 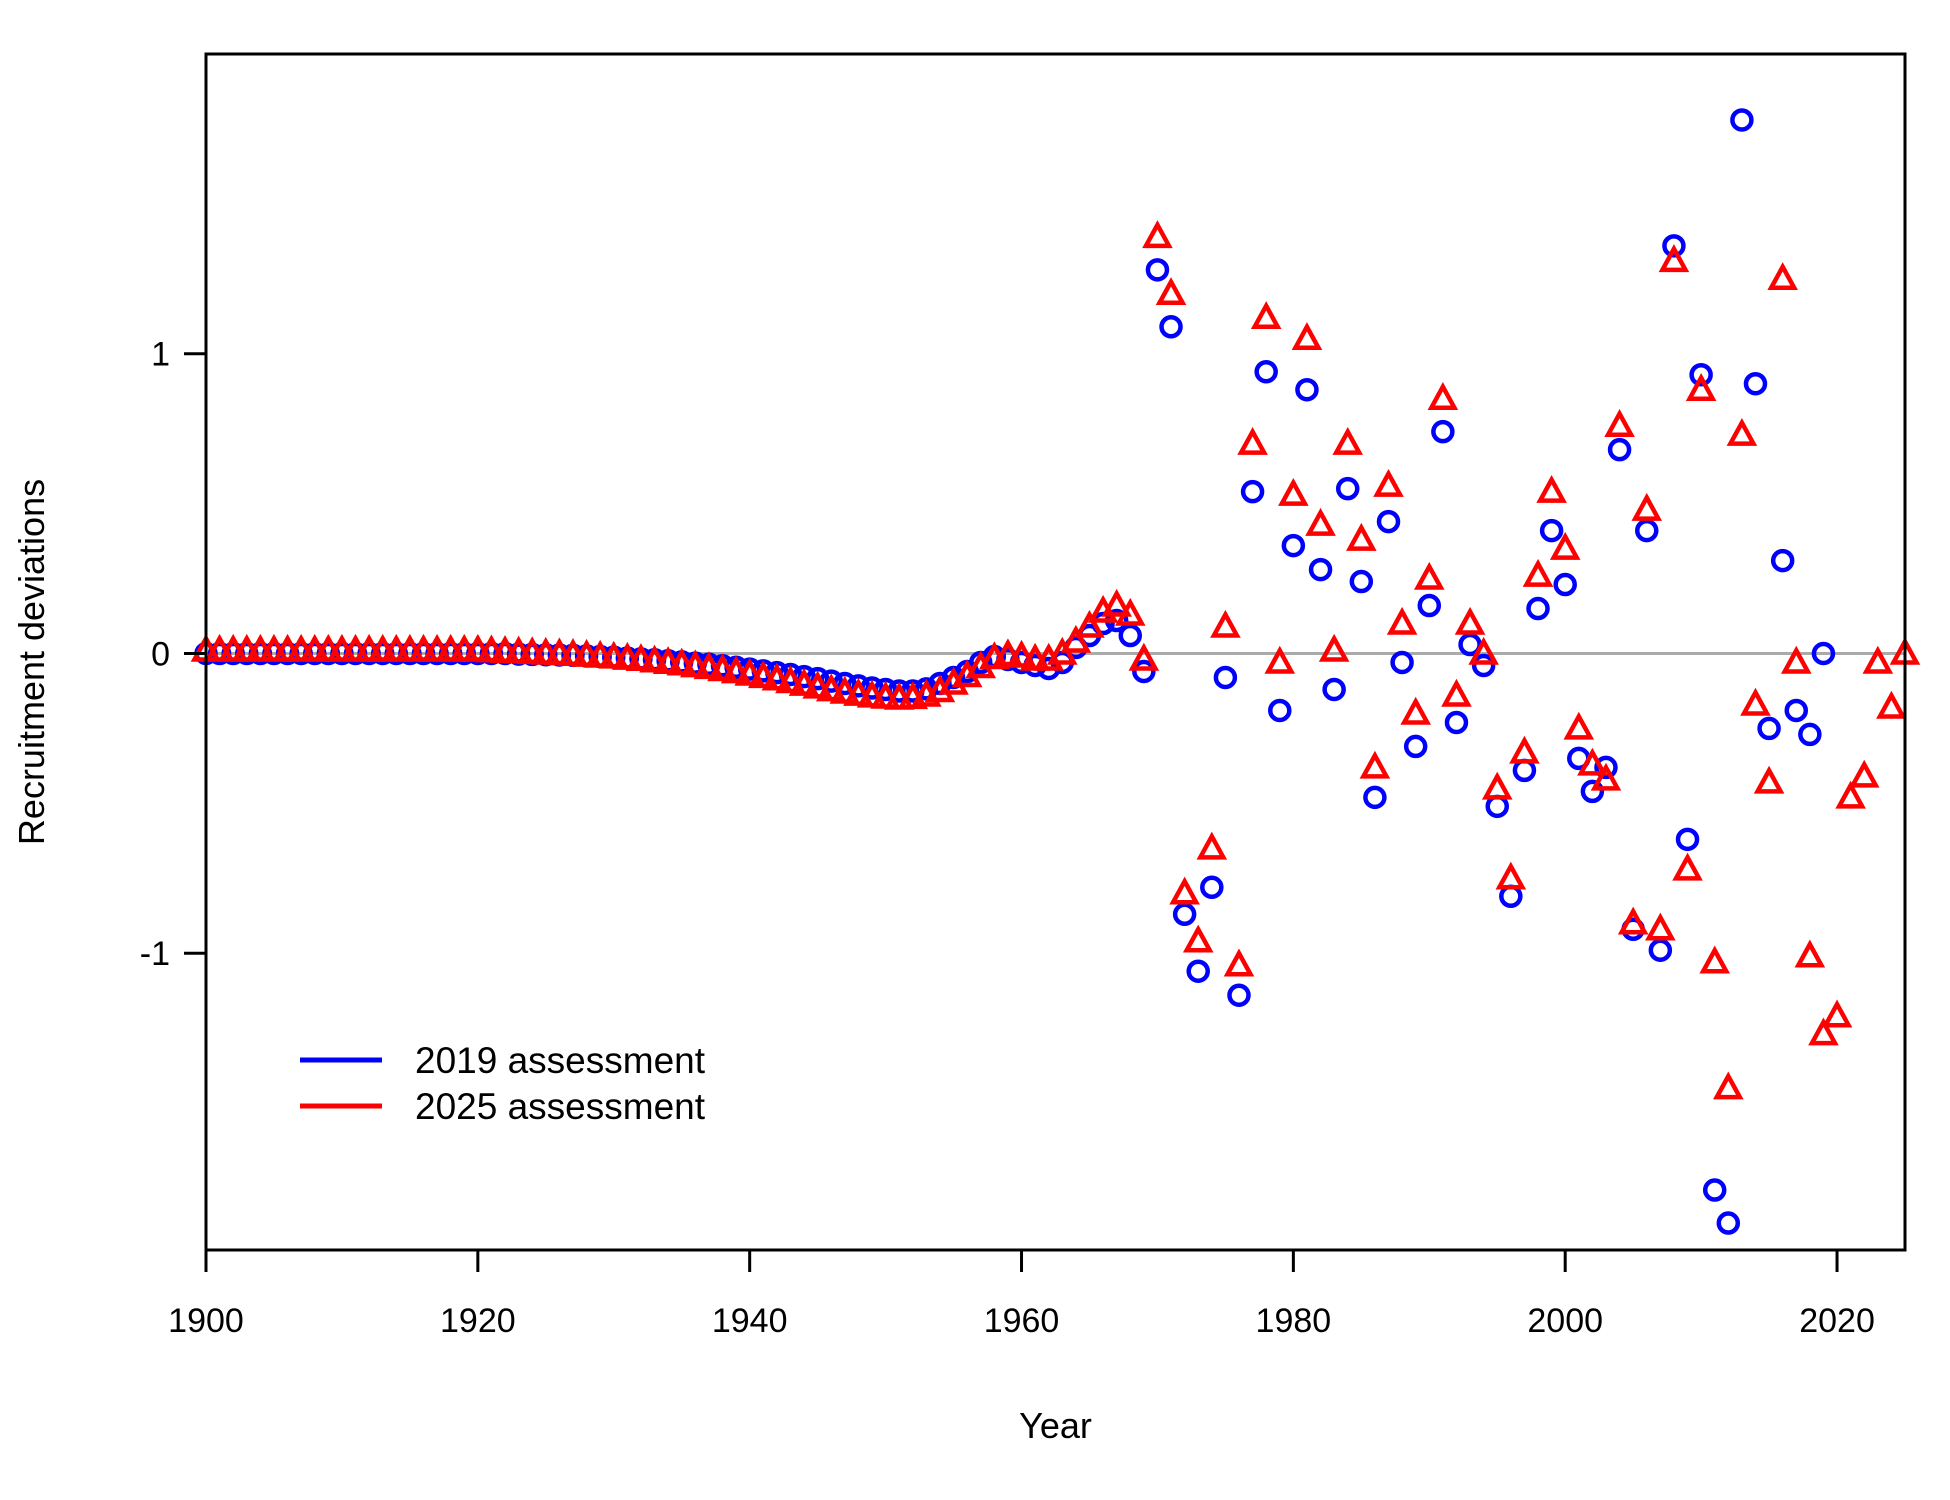 What do you see at coordinates (31, 662) in the screenshot?
I see `y-axis-title: Recruitment deviations` at bounding box center [31, 662].